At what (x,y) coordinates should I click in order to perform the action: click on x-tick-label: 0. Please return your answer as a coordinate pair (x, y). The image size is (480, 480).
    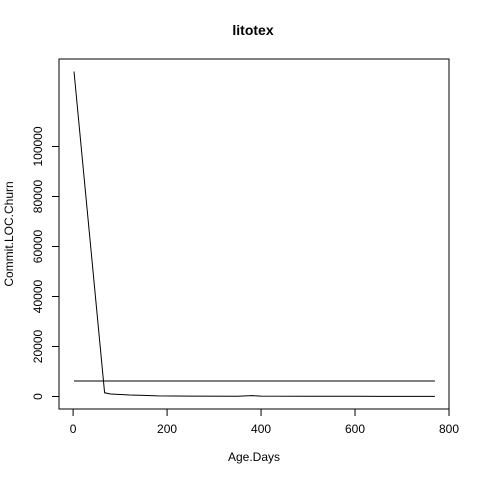
    Looking at the image, I should click on (73, 429).